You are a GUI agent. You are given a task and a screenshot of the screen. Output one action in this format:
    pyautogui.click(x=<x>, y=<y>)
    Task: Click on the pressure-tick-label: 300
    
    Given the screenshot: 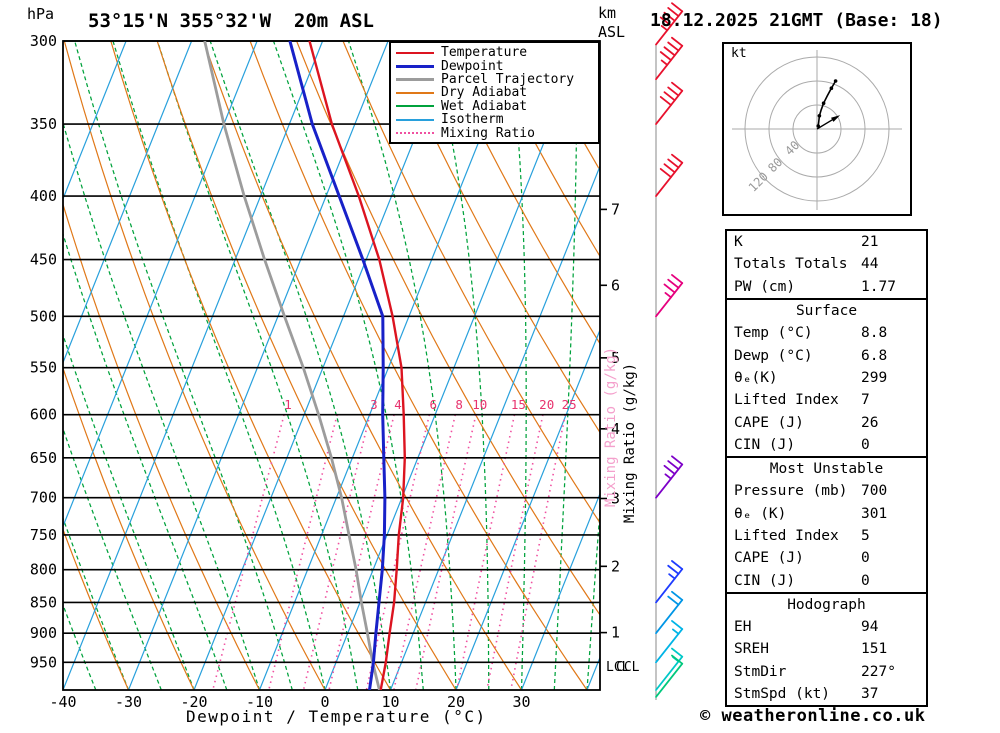 What is the action you would take?
    pyautogui.click(x=43, y=41)
    